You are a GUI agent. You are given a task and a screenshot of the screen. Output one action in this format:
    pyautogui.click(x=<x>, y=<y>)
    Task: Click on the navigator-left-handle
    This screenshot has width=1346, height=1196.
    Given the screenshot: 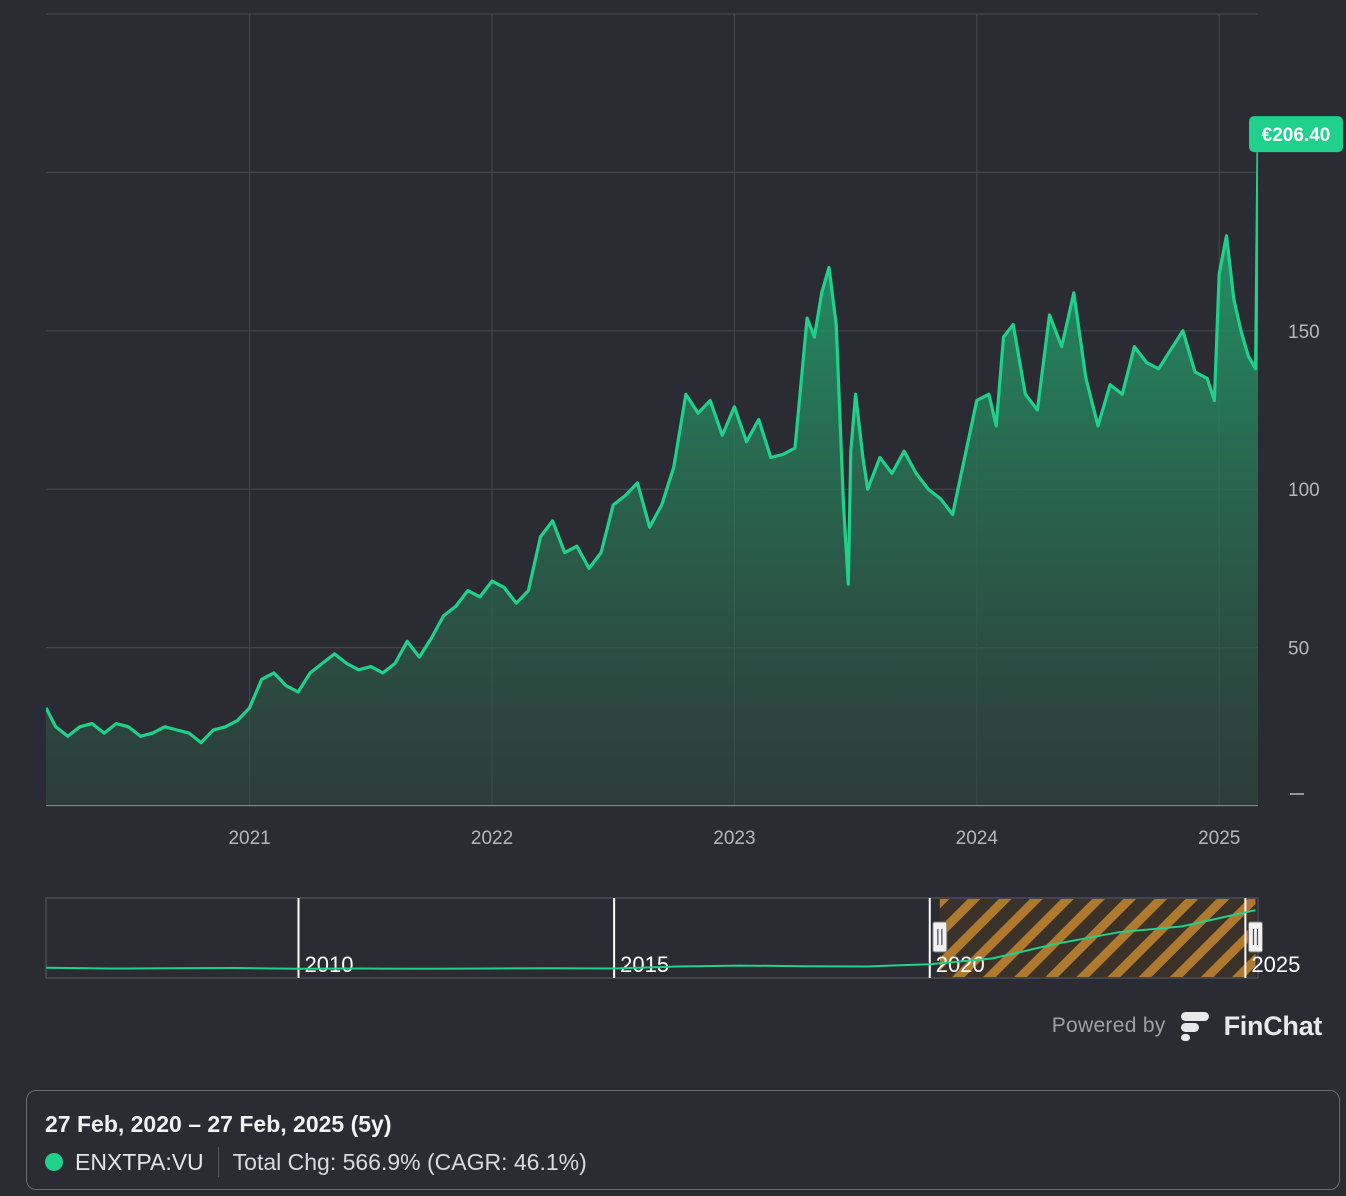 What is the action you would take?
    pyautogui.click(x=940, y=937)
    